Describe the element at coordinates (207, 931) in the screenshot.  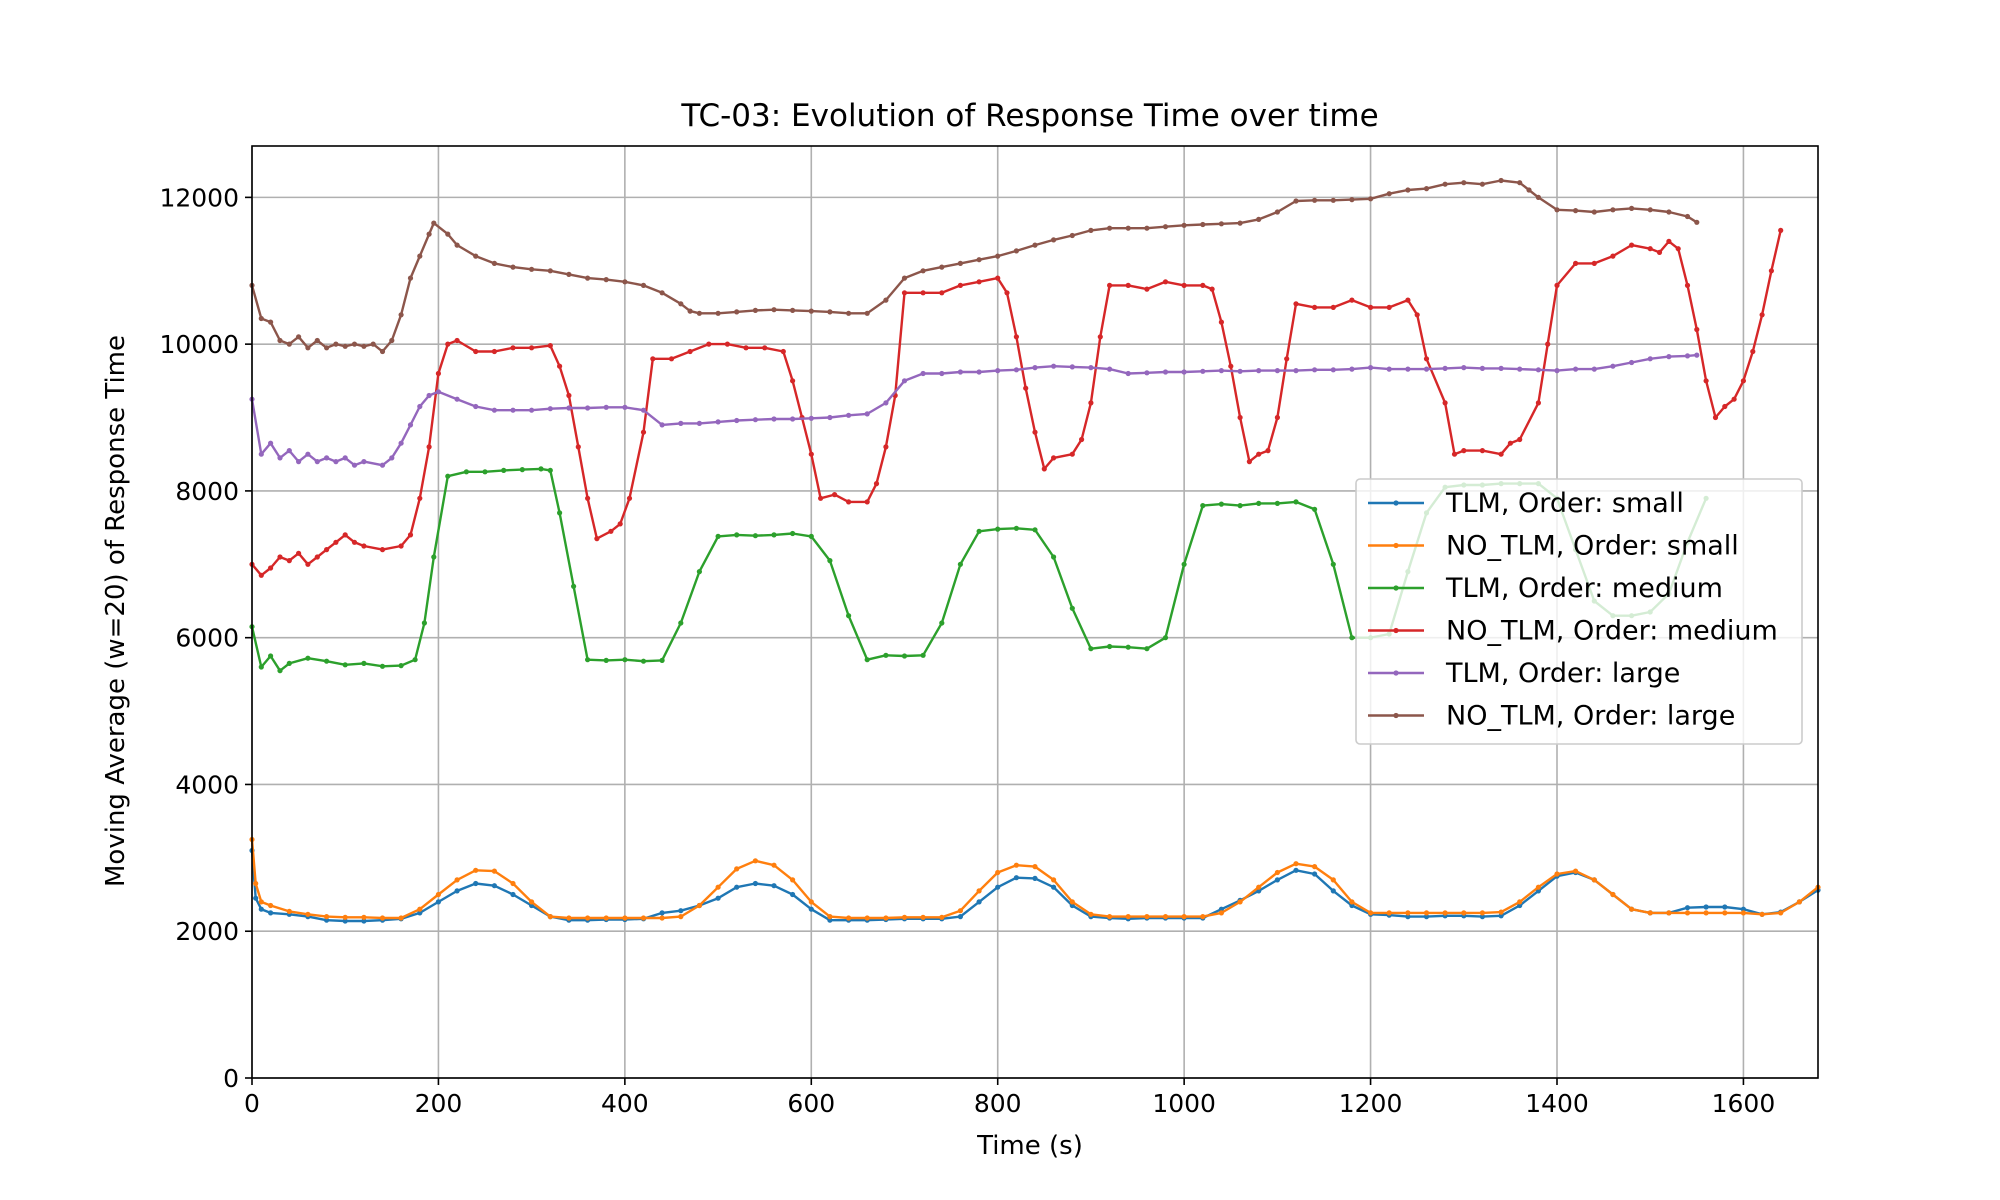
I see `y-tick-label: 2000` at that location.